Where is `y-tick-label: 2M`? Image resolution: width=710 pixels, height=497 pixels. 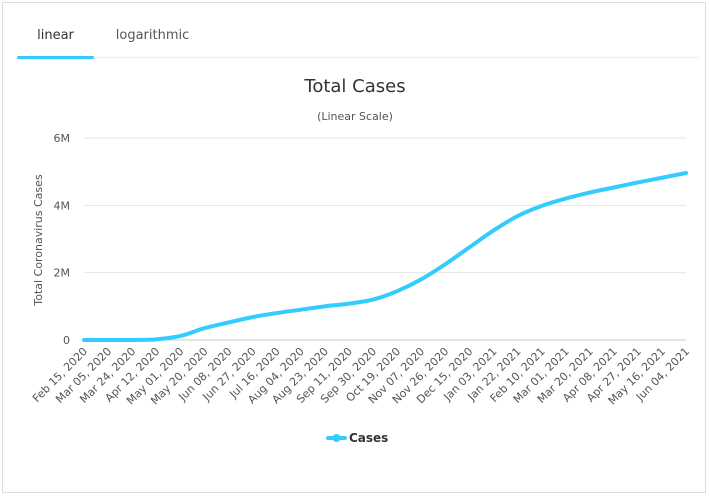 y-tick-label: 2M is located at coordinates (62, 273).